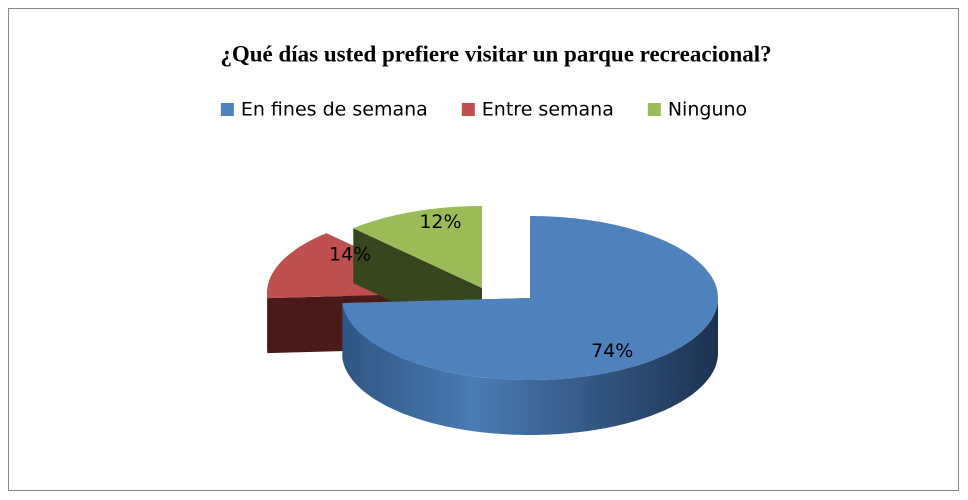 Image resolution: width=968 pixels, height=500 pixels. Describe the element at coordinates (707, 110) in the screenshot. I see `legend-label: Ninguno` at that location.